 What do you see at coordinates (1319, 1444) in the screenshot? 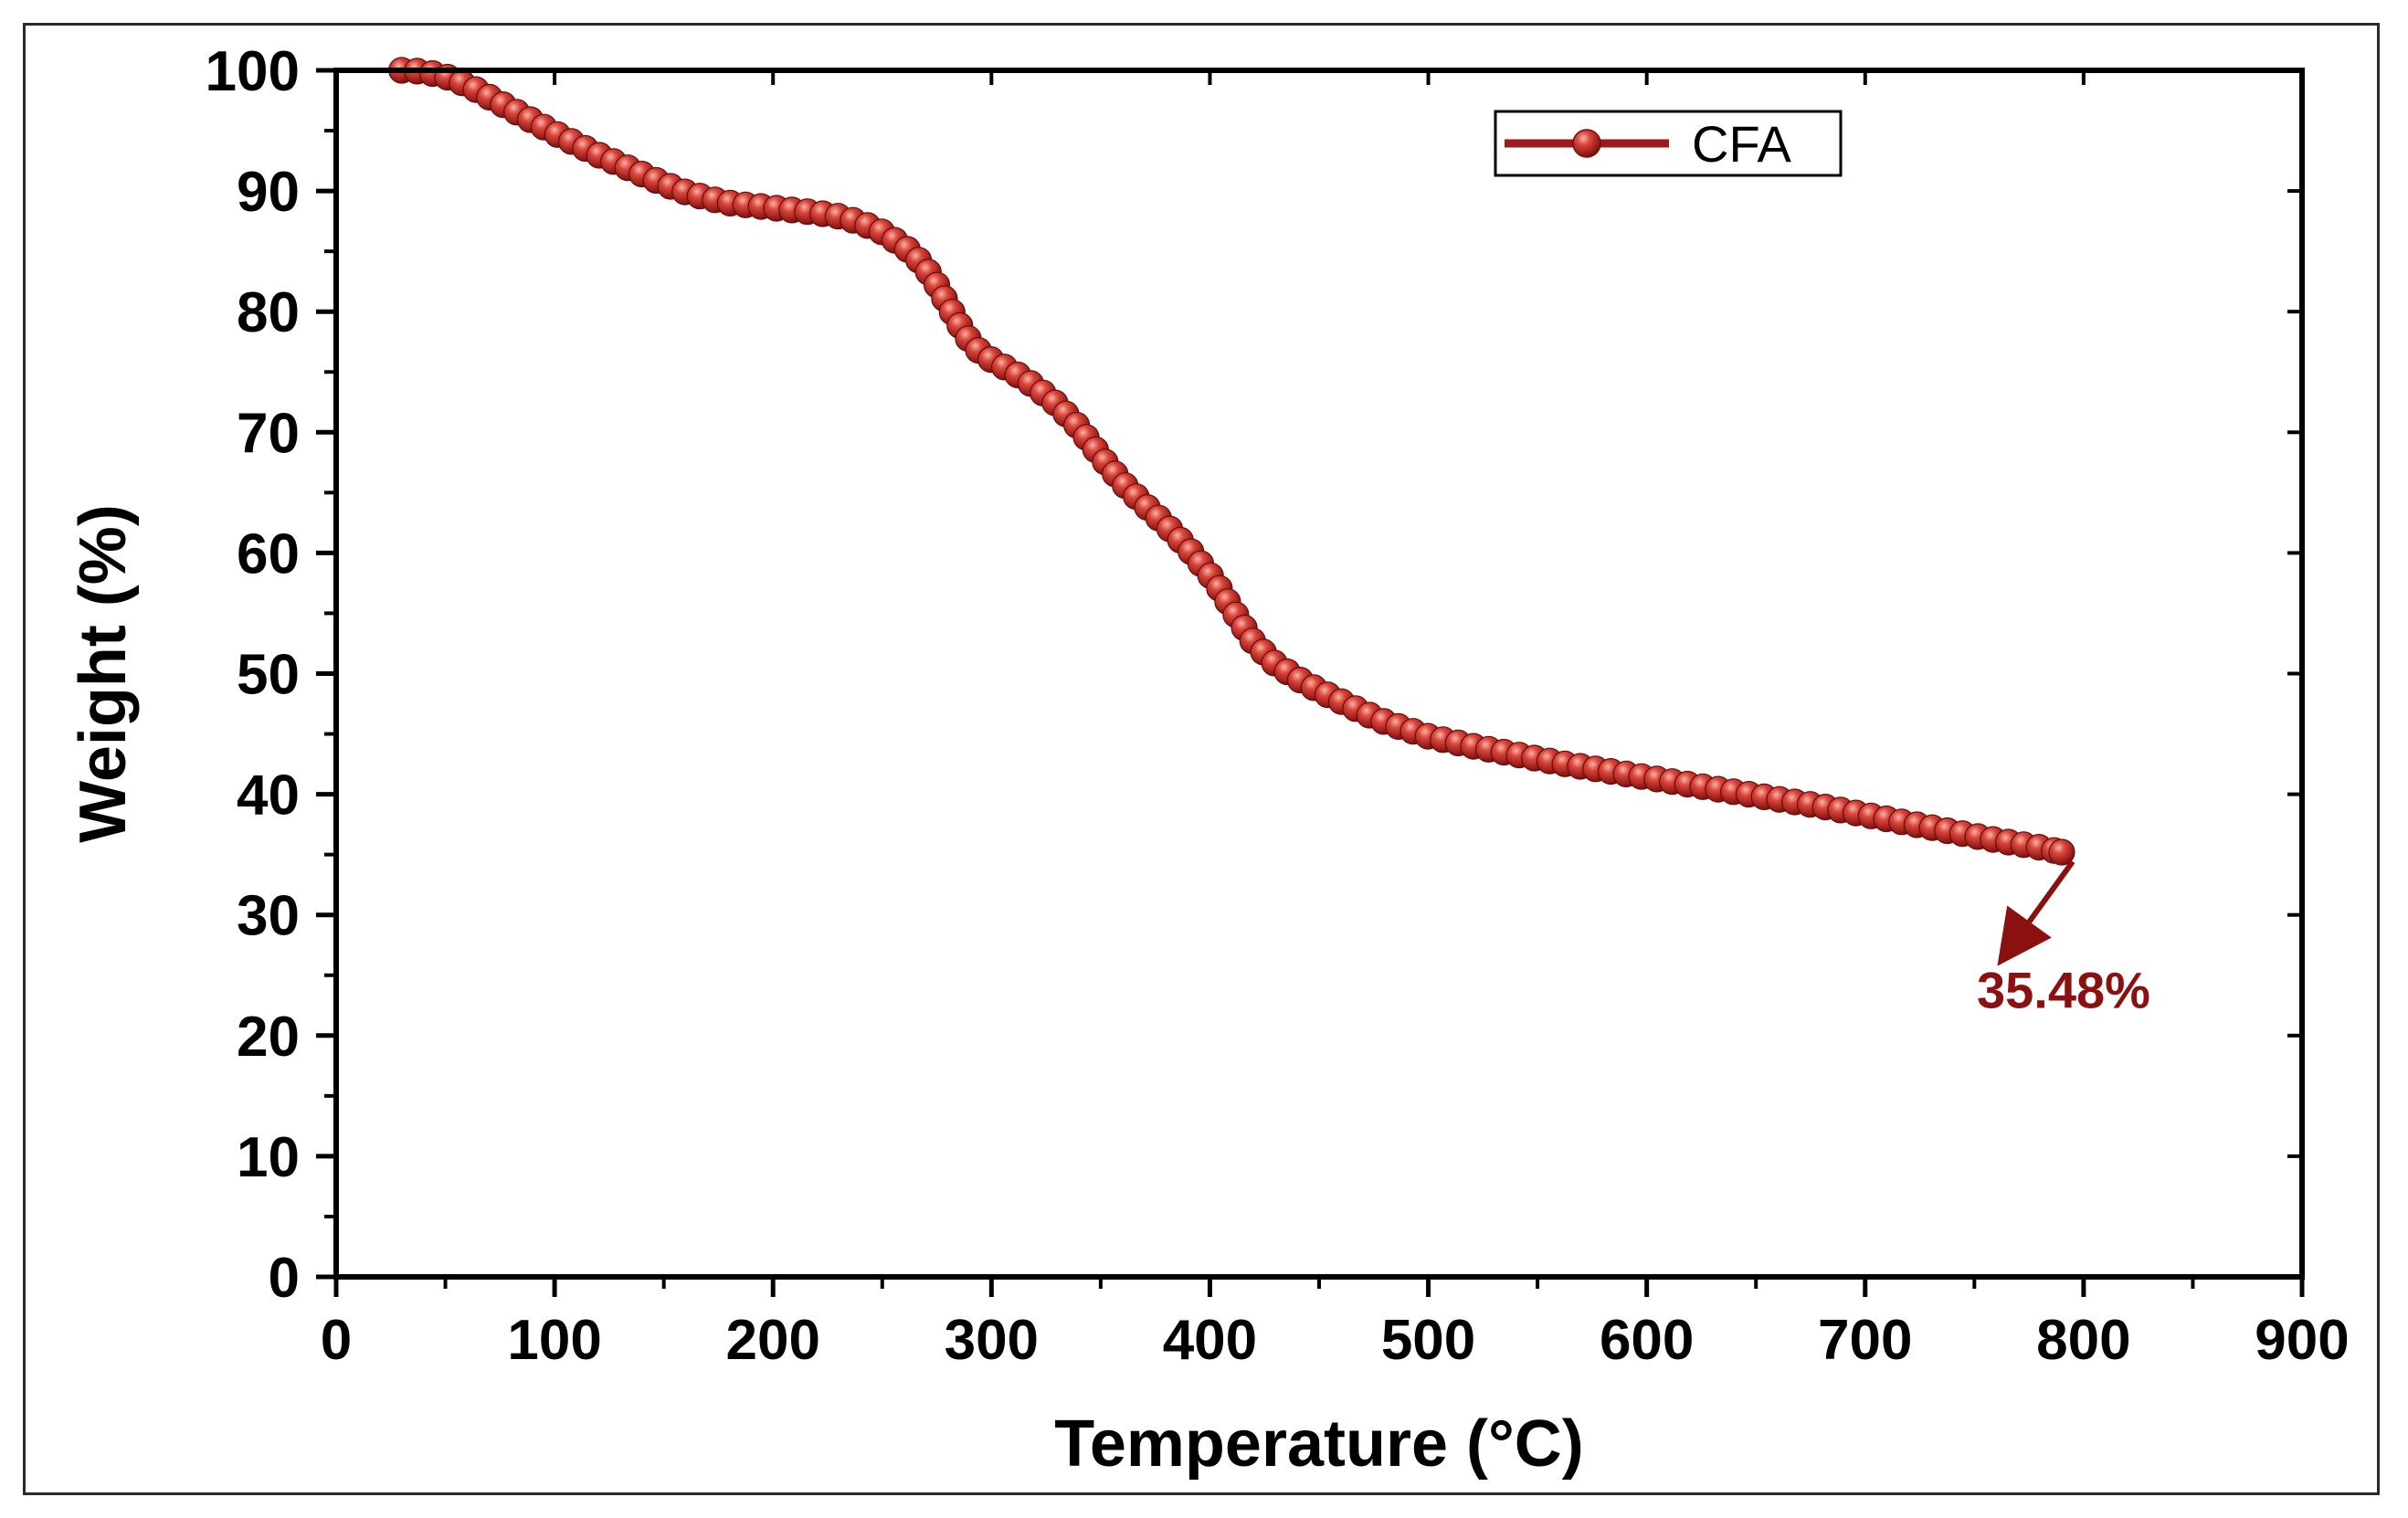
I see `x-axis-title: Temperature (°C)` at bounding box center [1319, 1444].